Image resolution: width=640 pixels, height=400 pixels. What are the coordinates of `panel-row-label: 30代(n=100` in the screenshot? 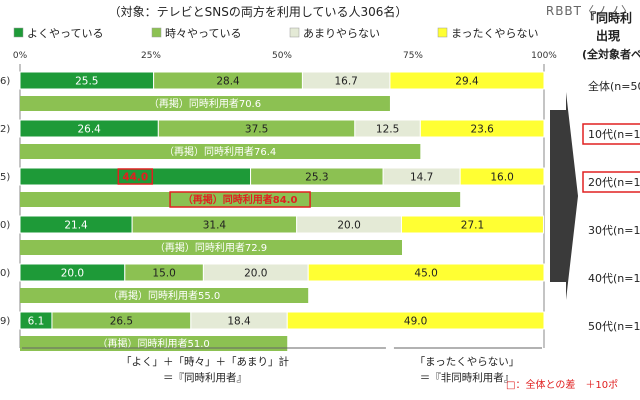 It's located at (614, 230).